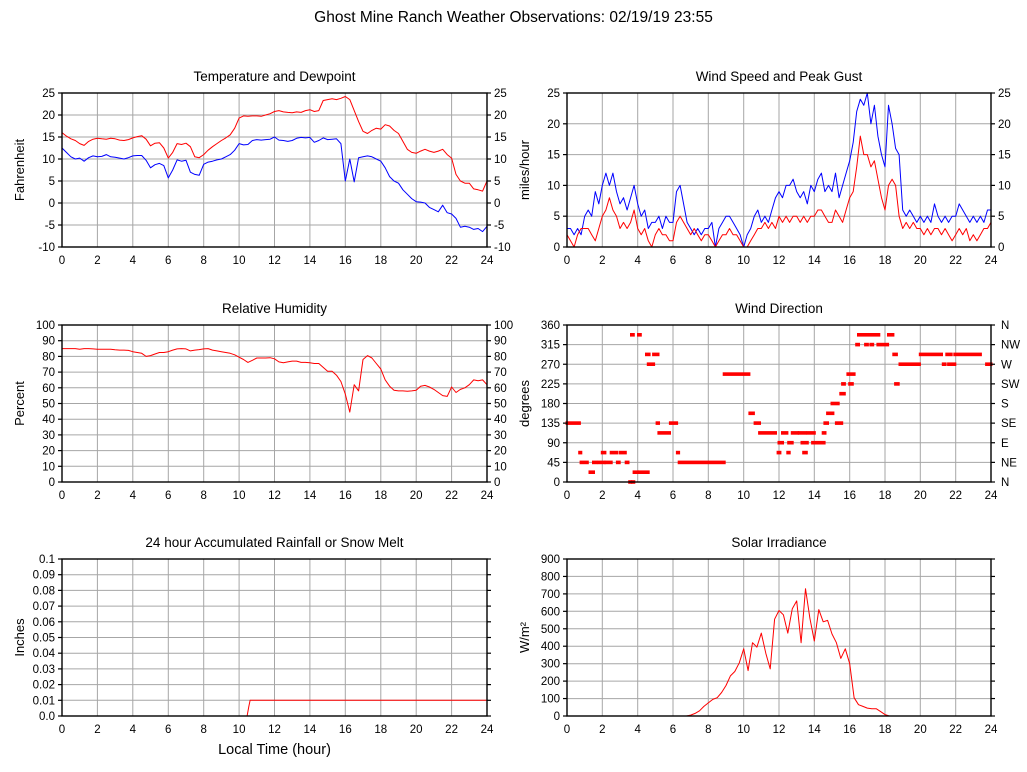 This screenshot has height=772, width=1027. Describe the element at coordinates (779, 76) in the screenshot. I see `chart-title: Wind Speed and Peak Gust` at that location.